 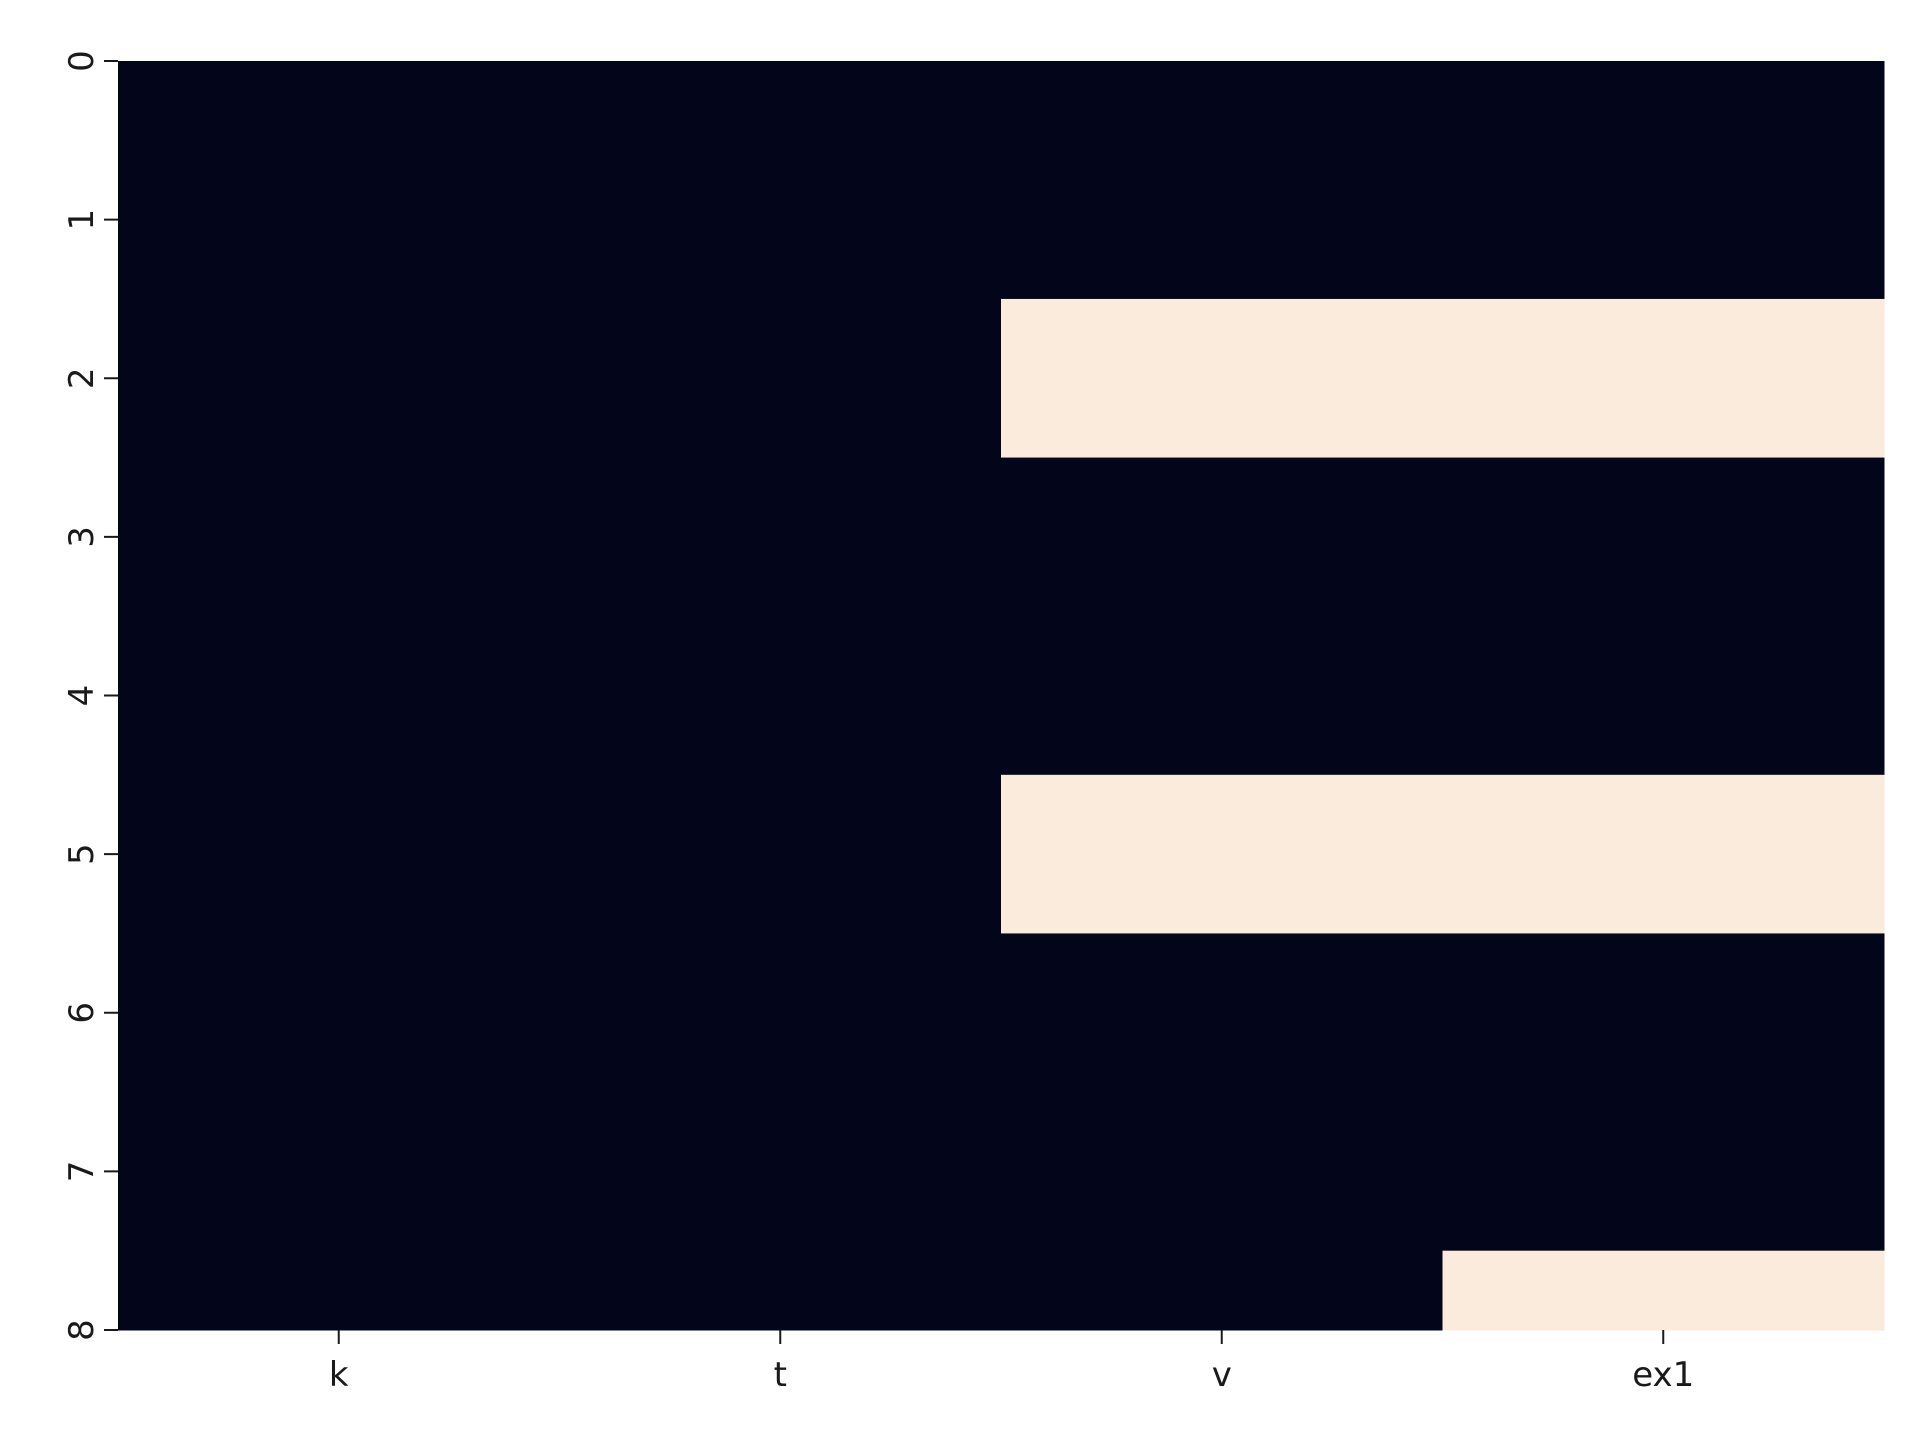 What do you see at coordinates (82, 220) in the screenshot?
I see `y-tick-label: 1` at bounding box center [82, 220].